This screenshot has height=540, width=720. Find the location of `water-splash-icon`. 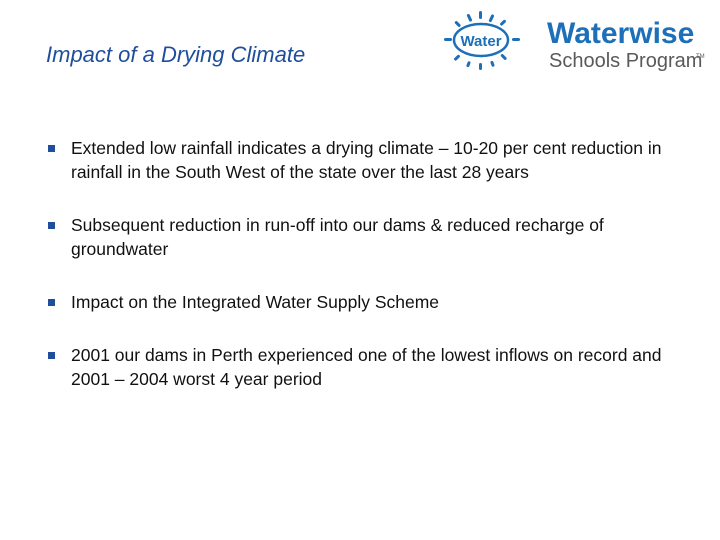

water-splash-icon is located at coordinates (482, 40).